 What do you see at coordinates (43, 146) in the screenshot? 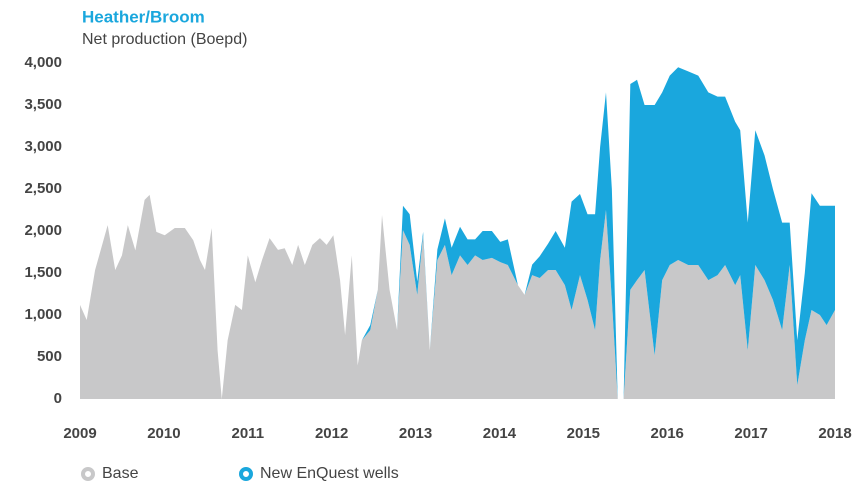
I see `y-tick-label: 3,000` at bounding box center [43, 146].